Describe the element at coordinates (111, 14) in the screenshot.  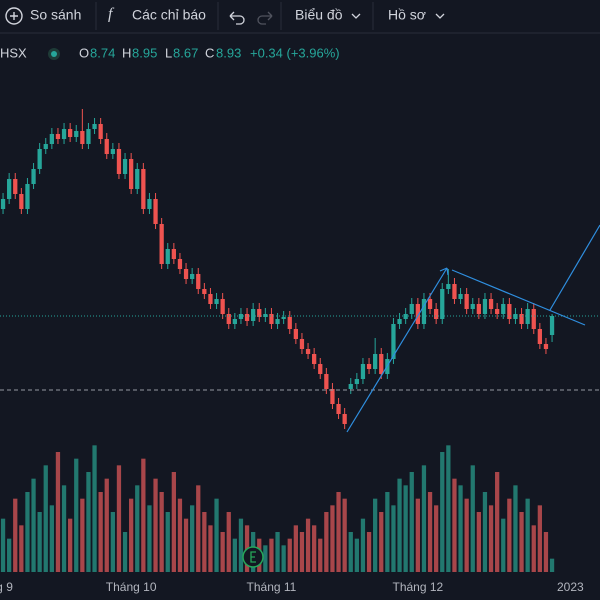
I see `indicators-icon: f` at that location.